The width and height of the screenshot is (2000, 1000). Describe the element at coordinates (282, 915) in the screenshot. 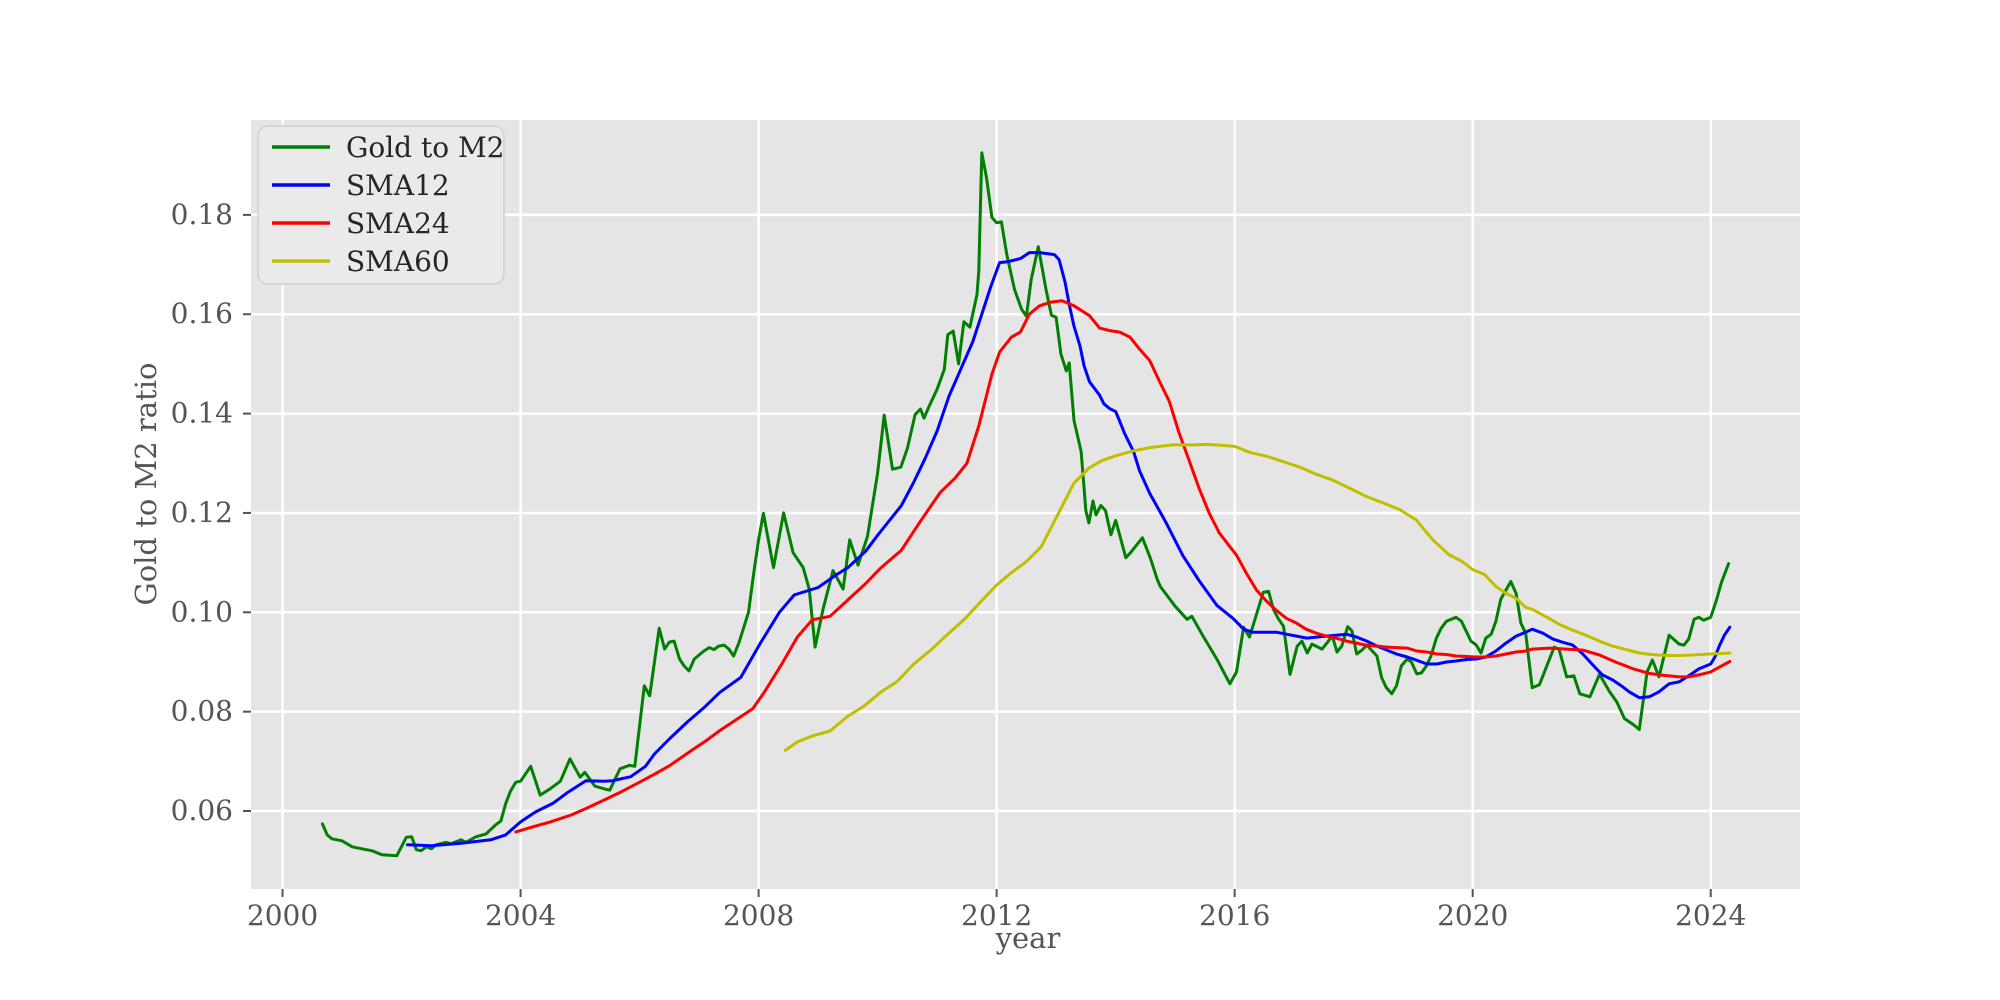

I see `x-tick-label: 2000` at that location.